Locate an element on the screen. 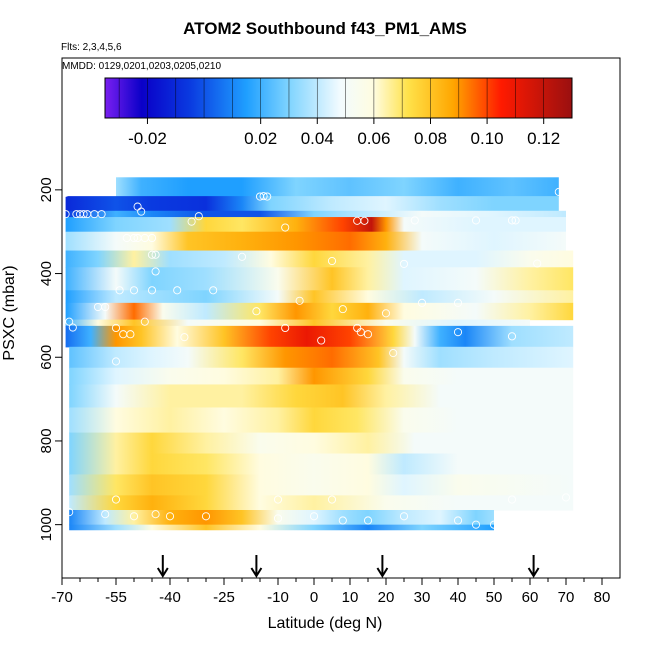 Image resolution: width=650 pixels, height=650 pixels. y-tick-label: 400 is located at coordinates (46, 273).